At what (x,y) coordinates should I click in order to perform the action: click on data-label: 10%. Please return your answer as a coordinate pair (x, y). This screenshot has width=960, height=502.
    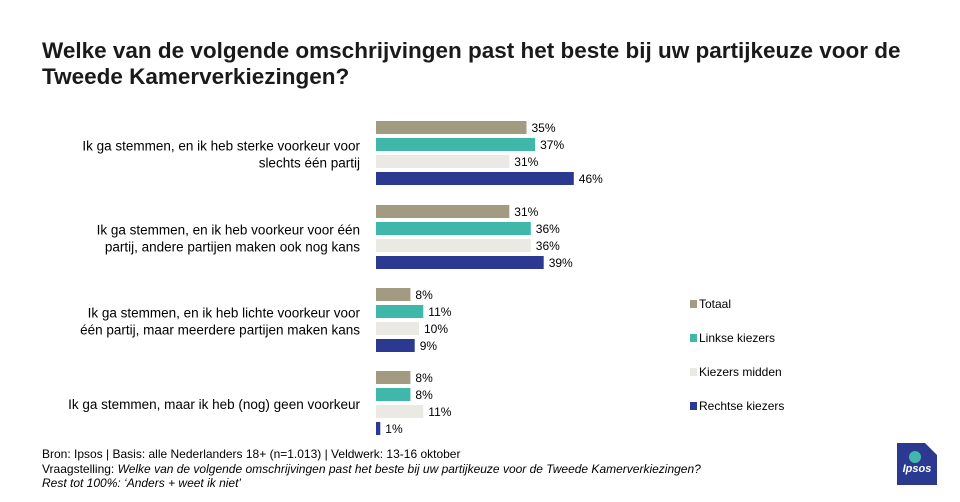
    Looking at the image, I should click on (436, 329).